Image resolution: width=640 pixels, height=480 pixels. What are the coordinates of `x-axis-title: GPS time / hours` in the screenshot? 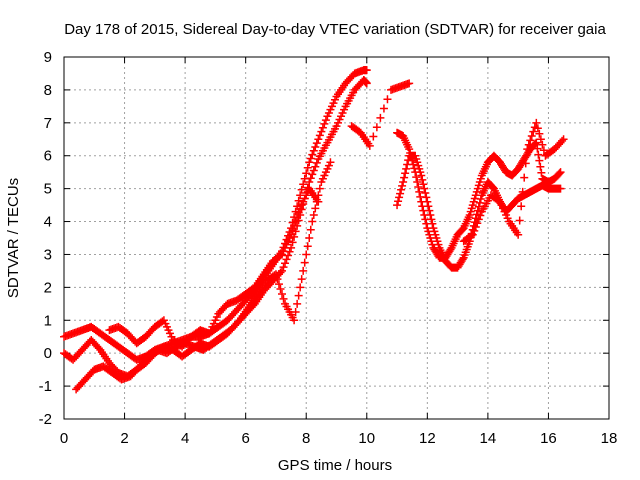 It's located at (335, 465).